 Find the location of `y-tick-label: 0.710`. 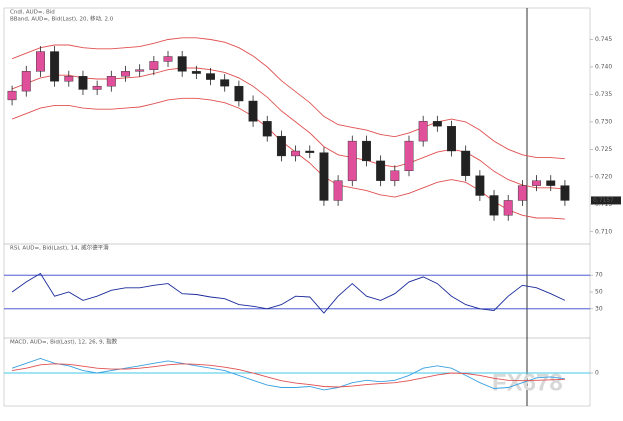

y-tick-label: 0.710 is located at coordinates (603, 231).